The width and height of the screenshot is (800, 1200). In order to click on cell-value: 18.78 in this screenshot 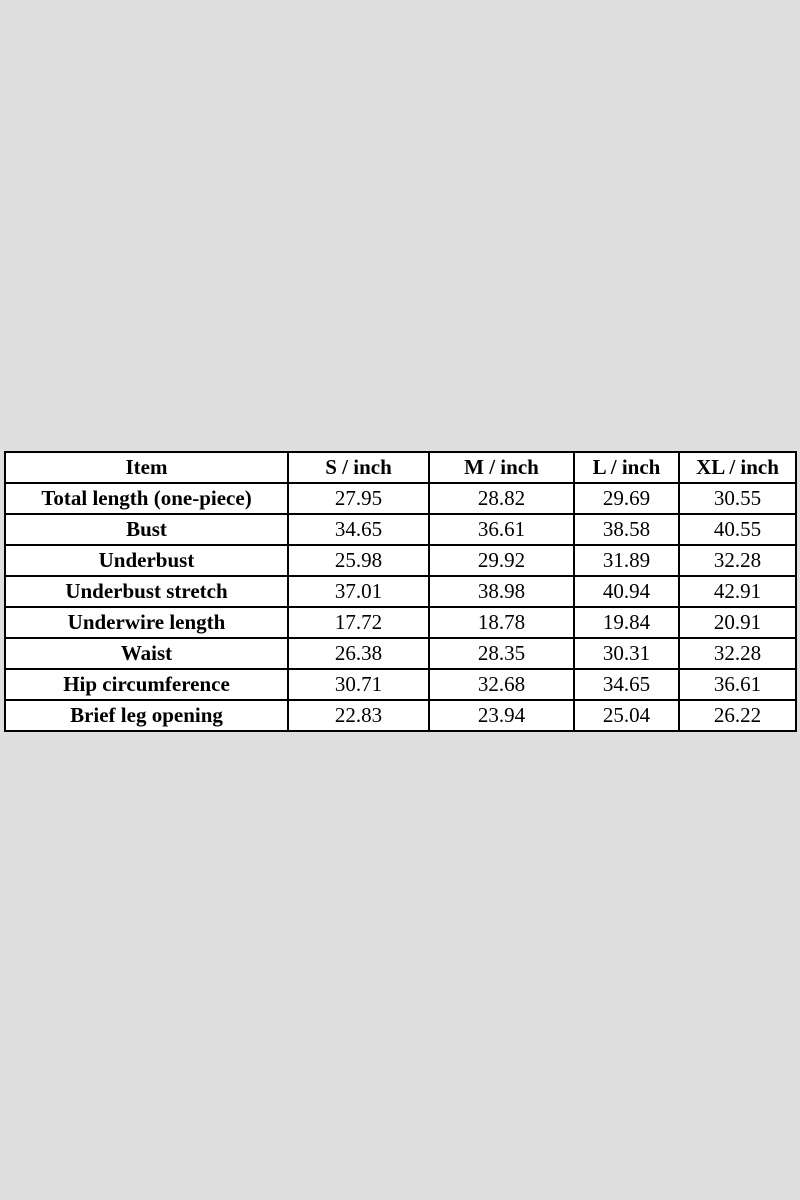, I will do `click(501, 622)`.